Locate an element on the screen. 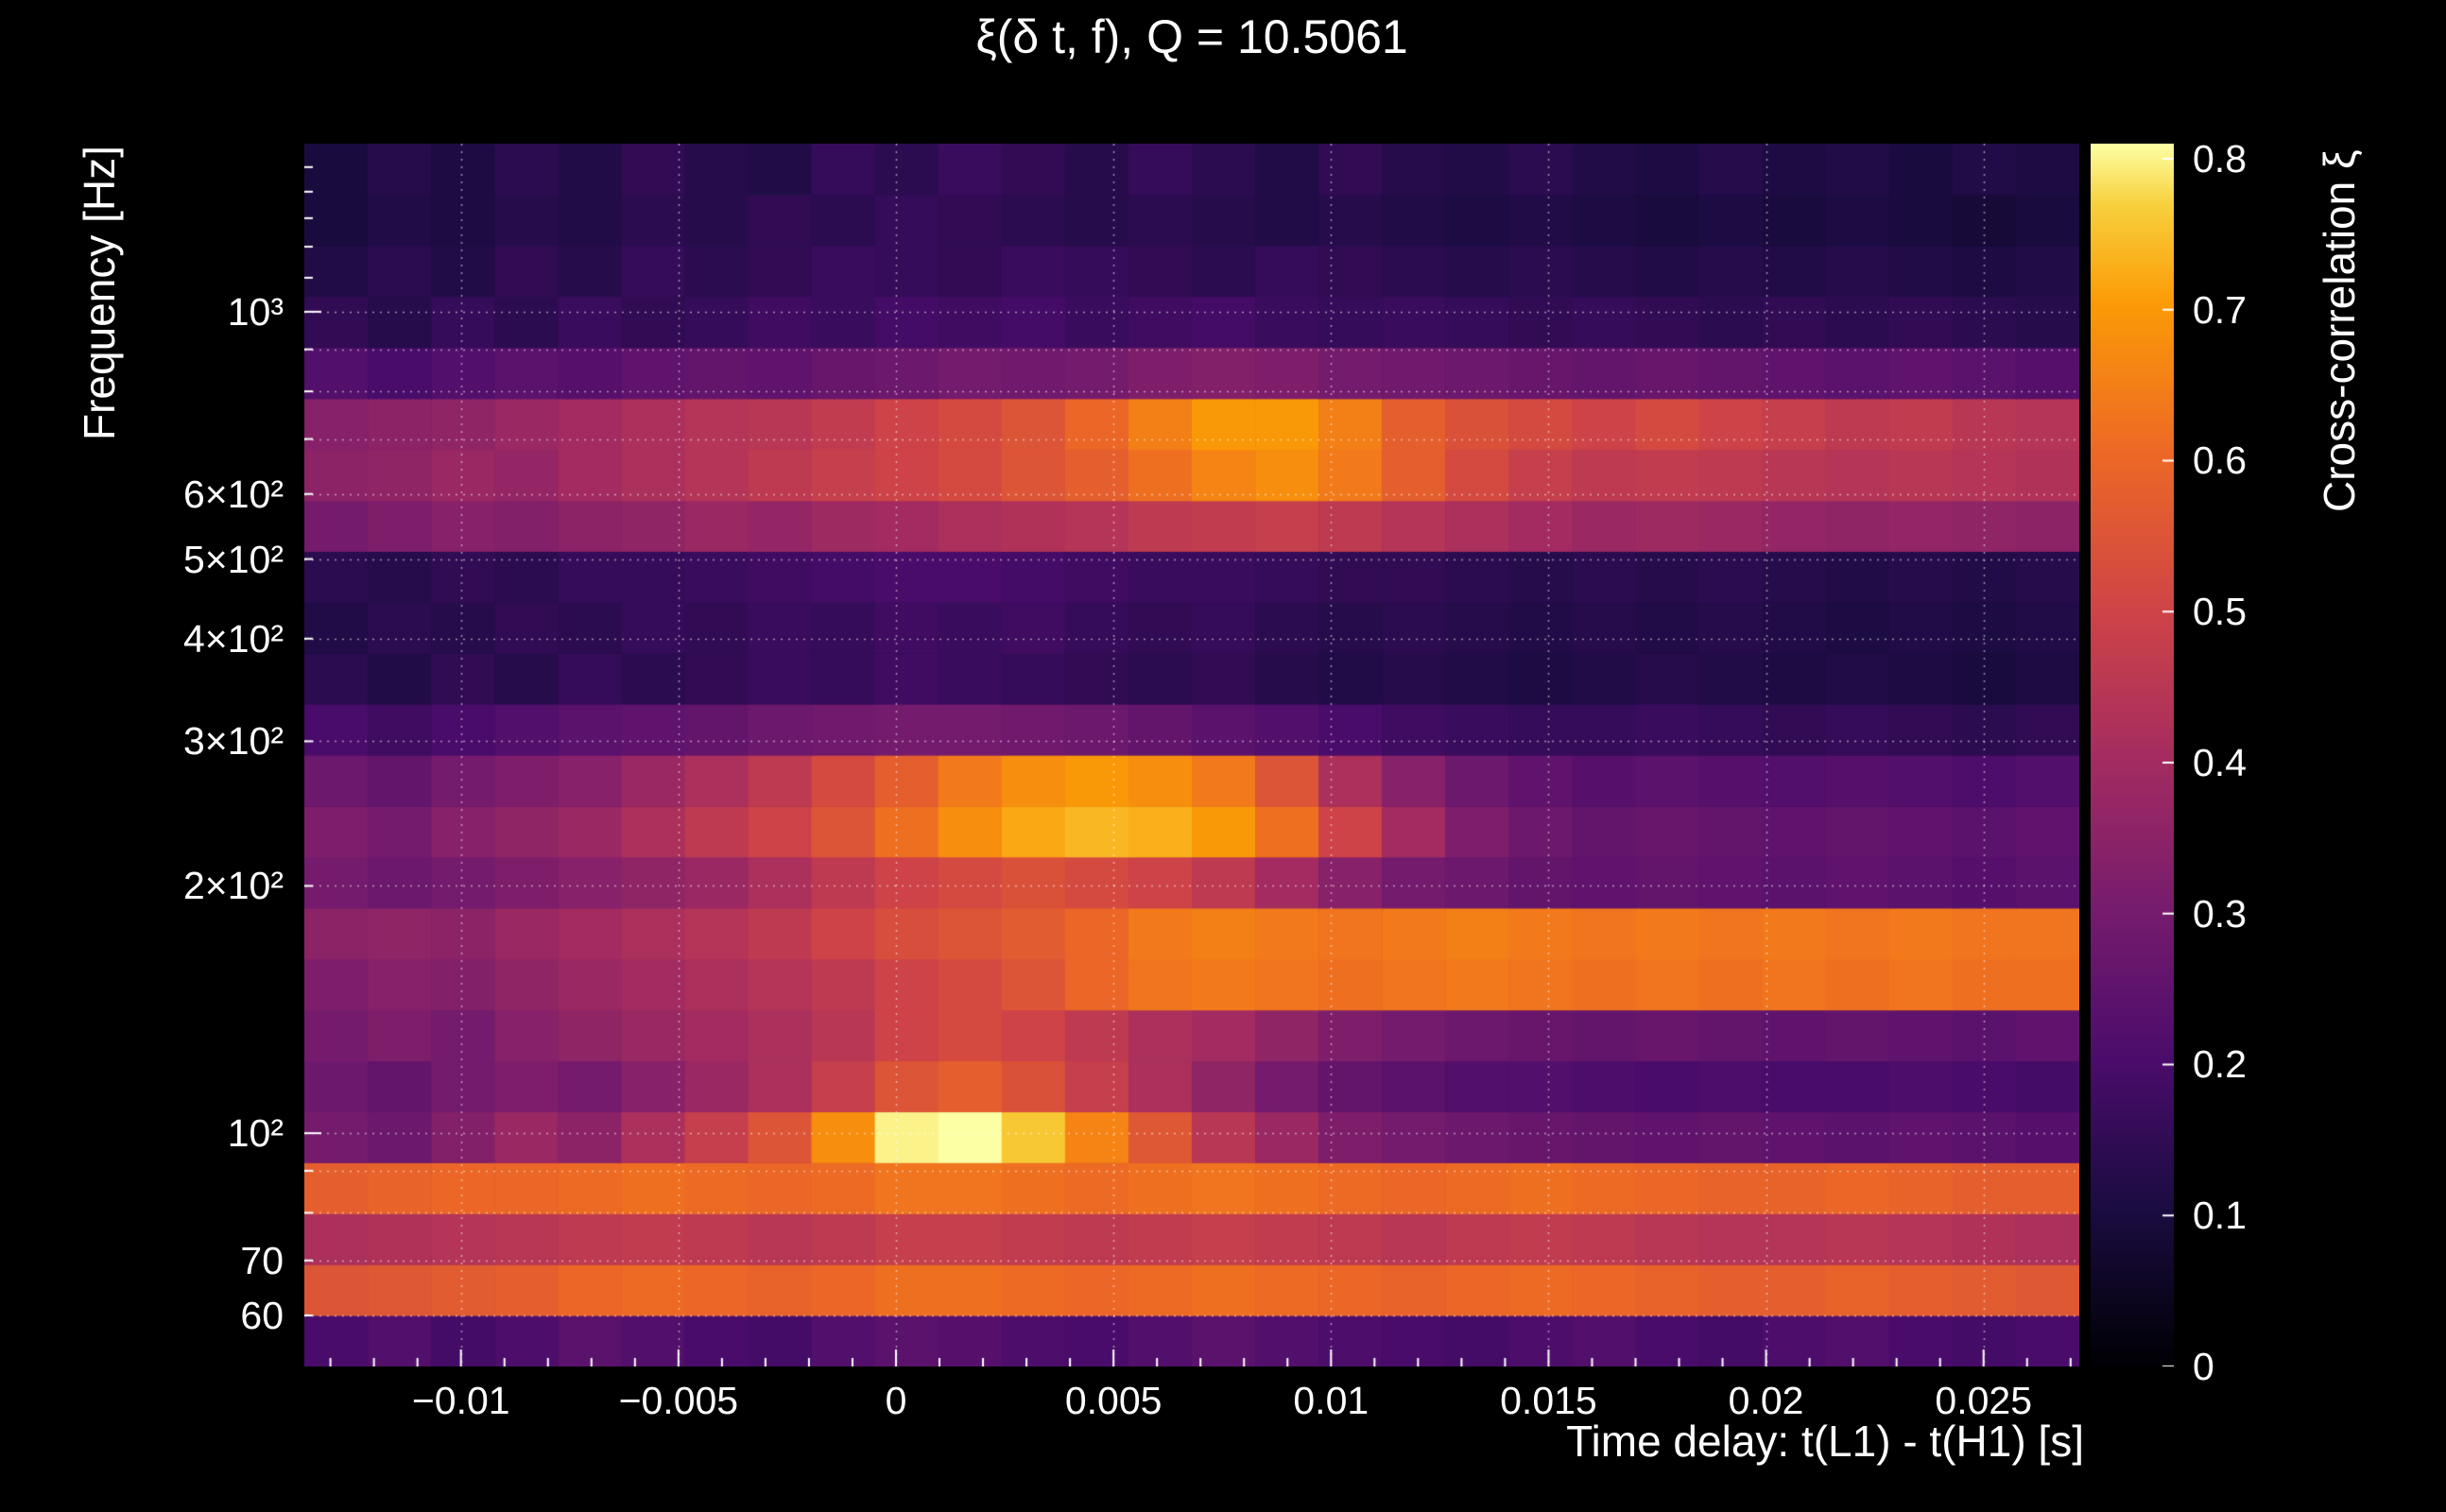 This screenshot has width=2446, height=1512. x-tick-label: 0 is located at coordinates (896, 1400).